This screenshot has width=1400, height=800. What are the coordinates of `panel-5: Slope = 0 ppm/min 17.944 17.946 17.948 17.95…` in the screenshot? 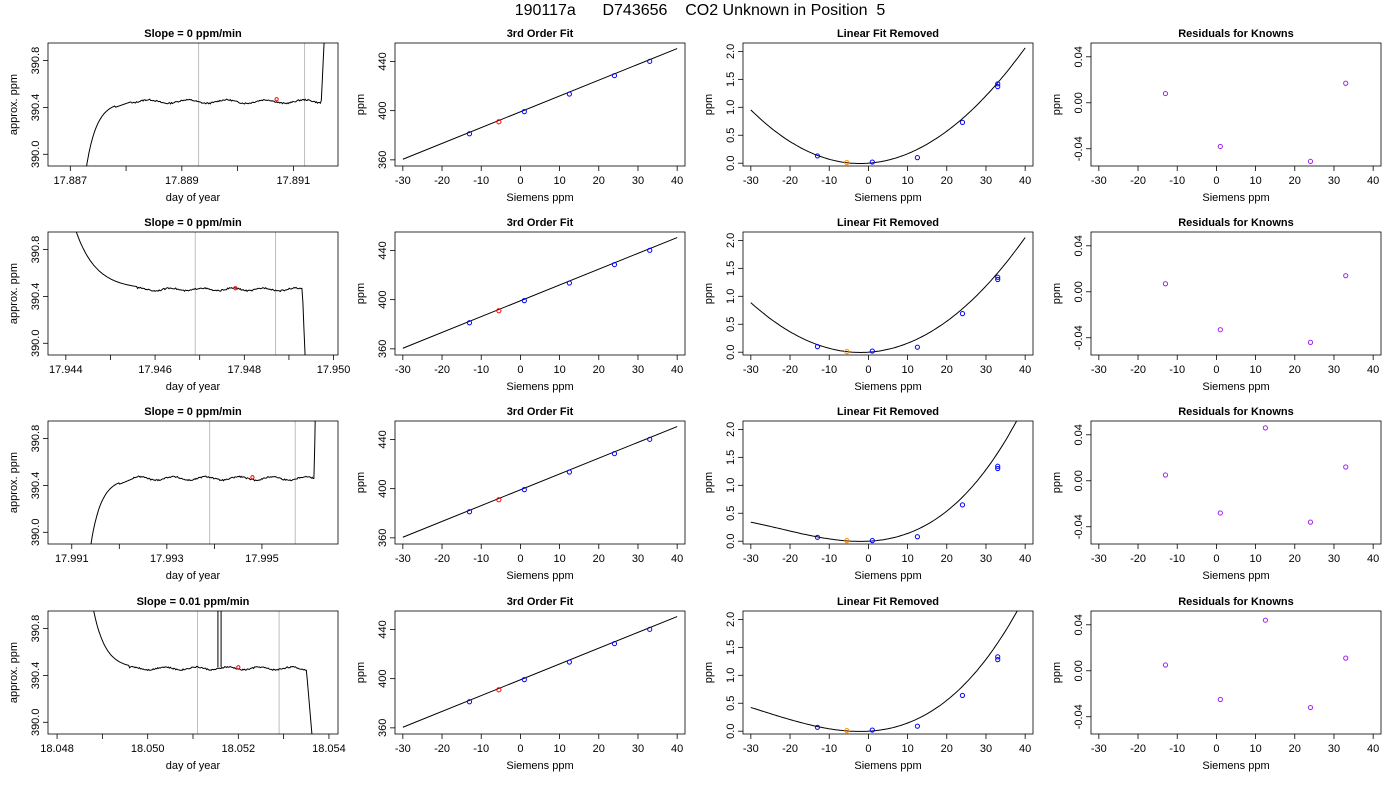 It's located at (179, 305).